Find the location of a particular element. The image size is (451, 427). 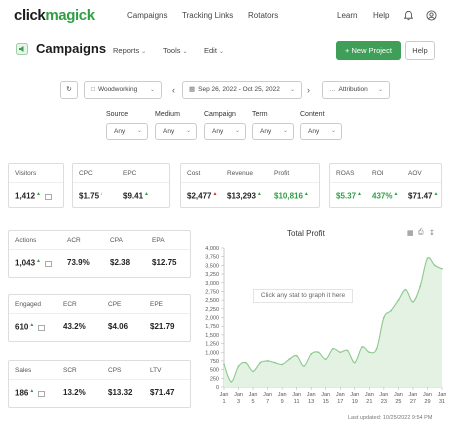

stat-value-cpa: $2.38 is located at coordinates (120, 262).